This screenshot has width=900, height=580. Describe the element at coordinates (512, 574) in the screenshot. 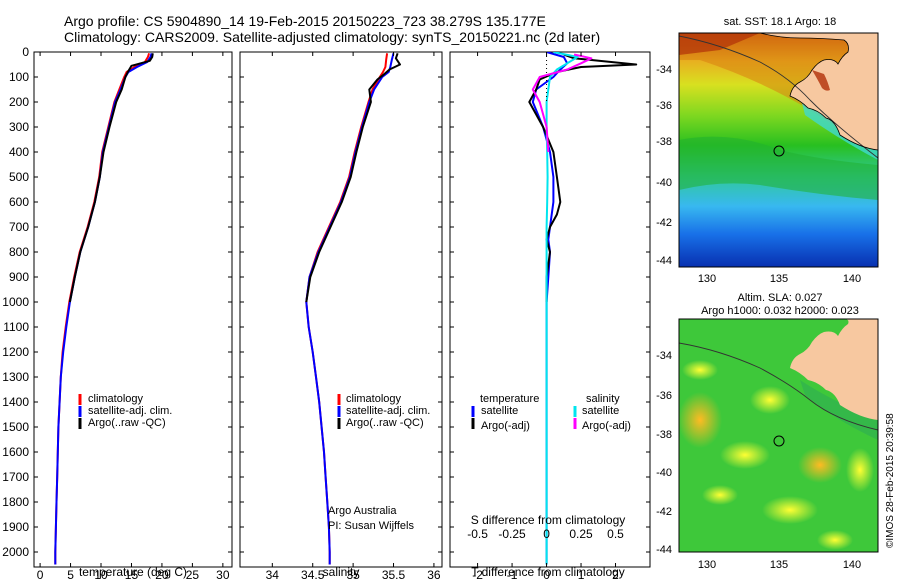

I see `x-tick-label: -1` at that location.